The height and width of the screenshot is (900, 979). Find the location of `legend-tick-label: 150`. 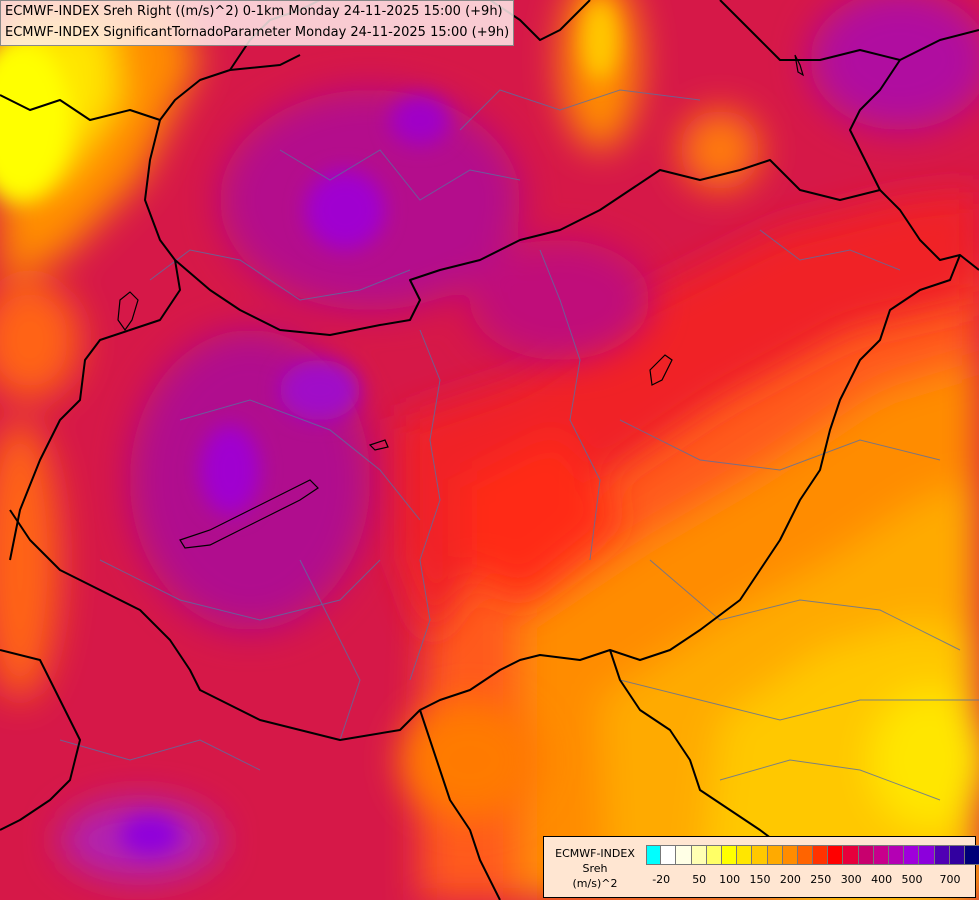

legend-tick-label: 150 is located at coordinates (760, 879).